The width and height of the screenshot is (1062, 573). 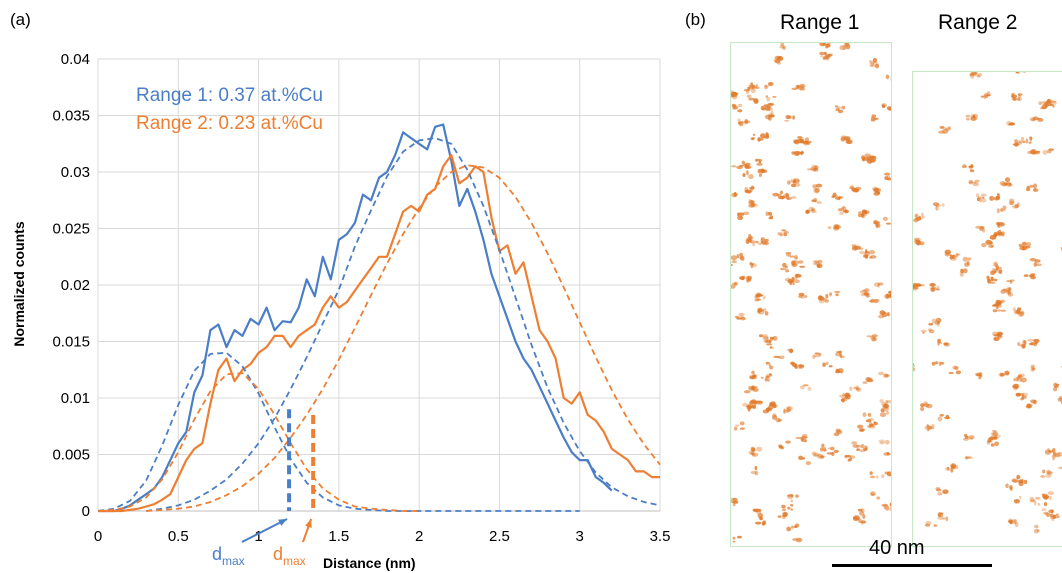 What do you see at coordinates (178, 536) in the screenshot?
I see `x-tick-label: 0.5` at bounding box center [178, 536].